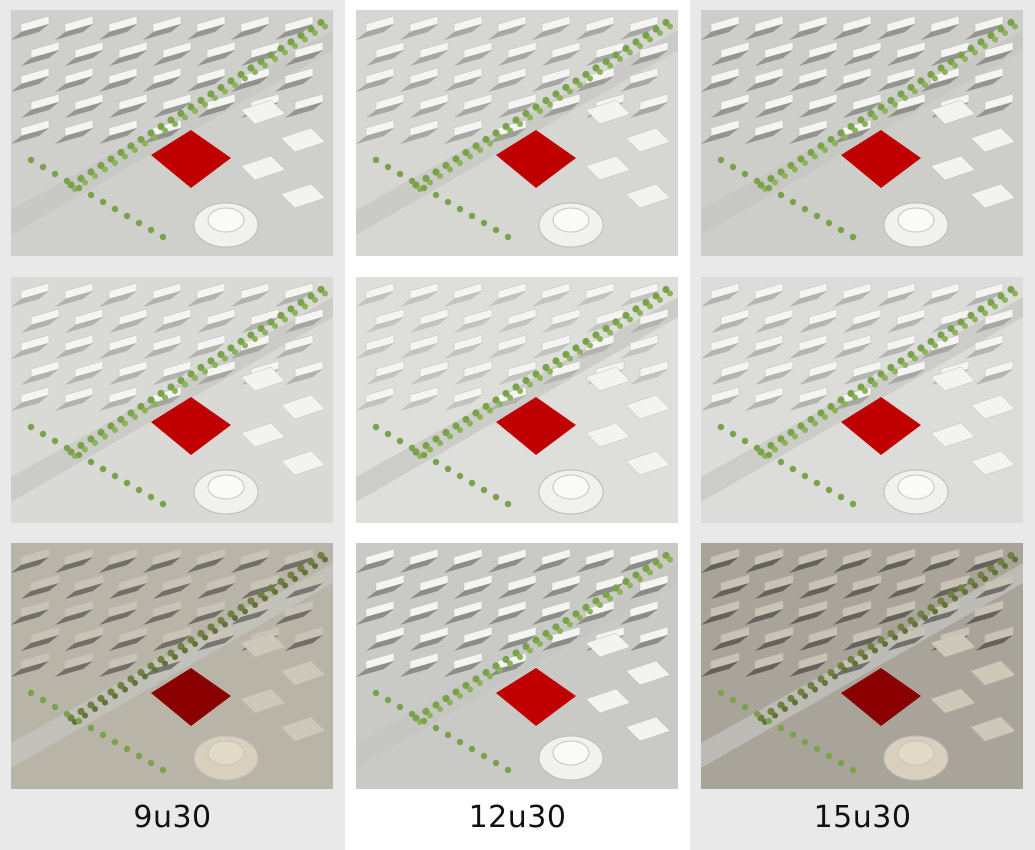 This screenshot has width=1035, height=850. Describe the element at coordinates (862, 817) in the screenshot. I see `time-label: 15u30` at that location.